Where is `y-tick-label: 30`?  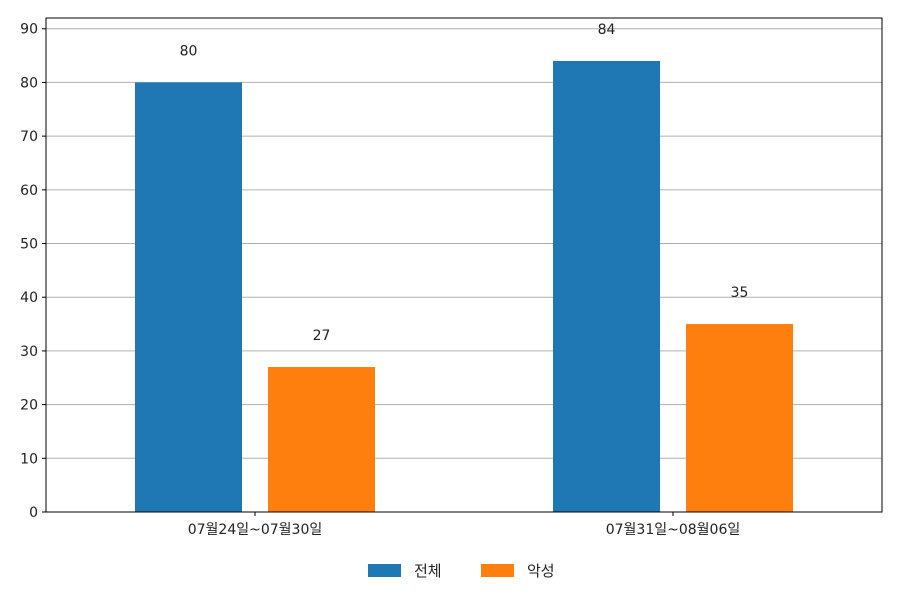
y-tick-label: 30 is located at coordinates (29, 352).